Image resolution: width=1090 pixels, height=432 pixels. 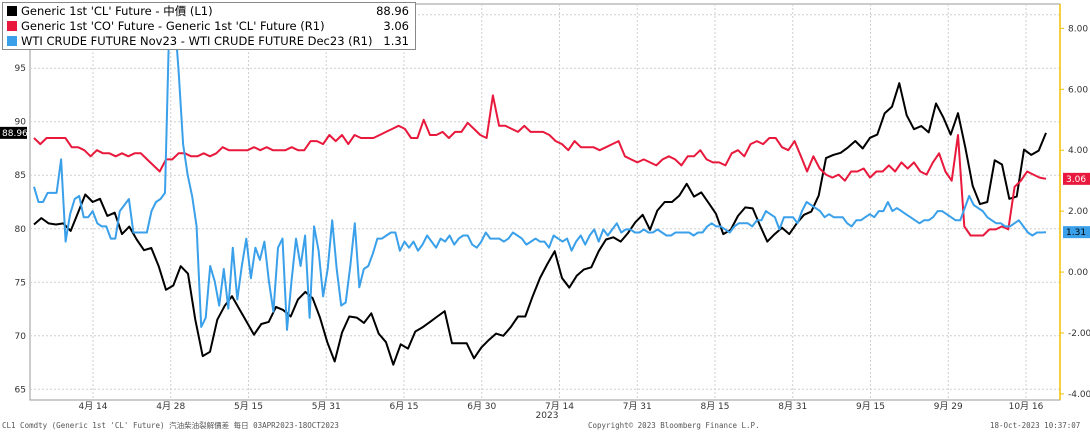 I want to click on footer-timestamp: 18-Oct-2023 10:37:07, so click(x=1035, y=425).